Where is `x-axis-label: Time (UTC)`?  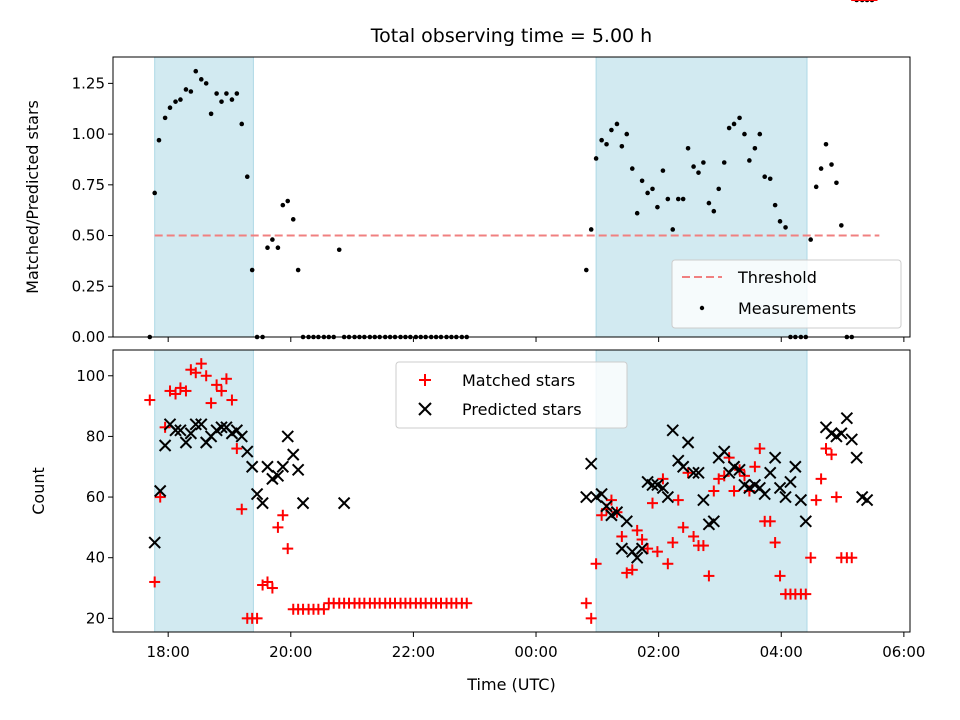 x-axis-label: Time (UTC) is located at coordinates (510, 684).